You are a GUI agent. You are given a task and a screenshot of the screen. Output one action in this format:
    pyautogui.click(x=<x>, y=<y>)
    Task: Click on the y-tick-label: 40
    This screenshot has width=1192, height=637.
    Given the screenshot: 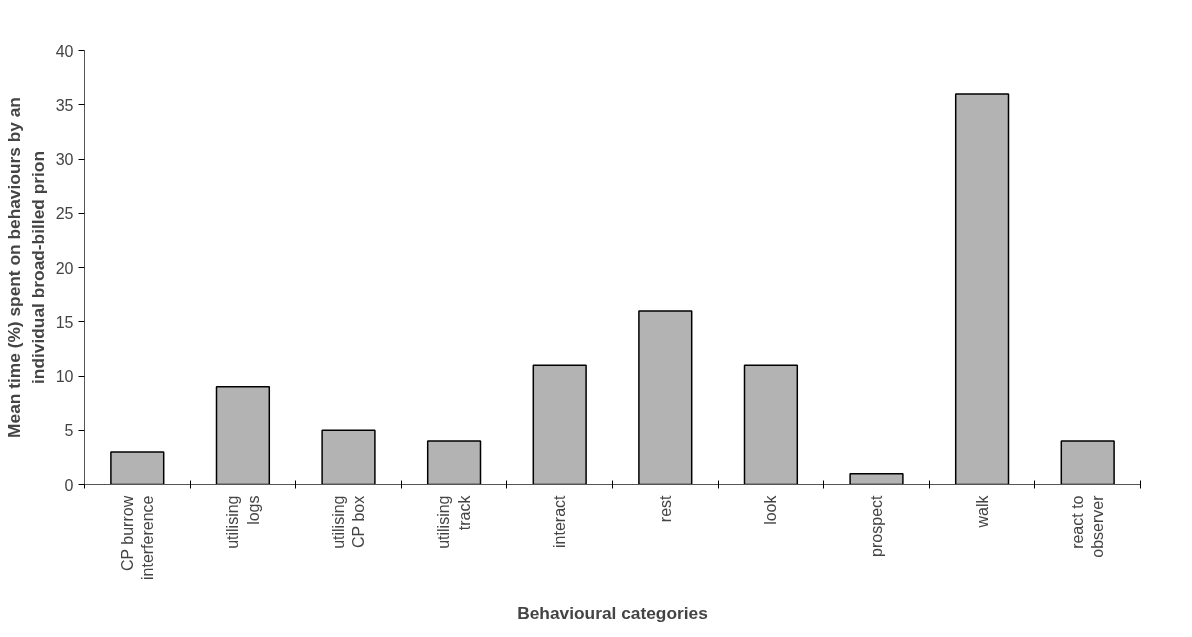 What is the action you would take?
    pyautogui.click(x=64, y=51)
    